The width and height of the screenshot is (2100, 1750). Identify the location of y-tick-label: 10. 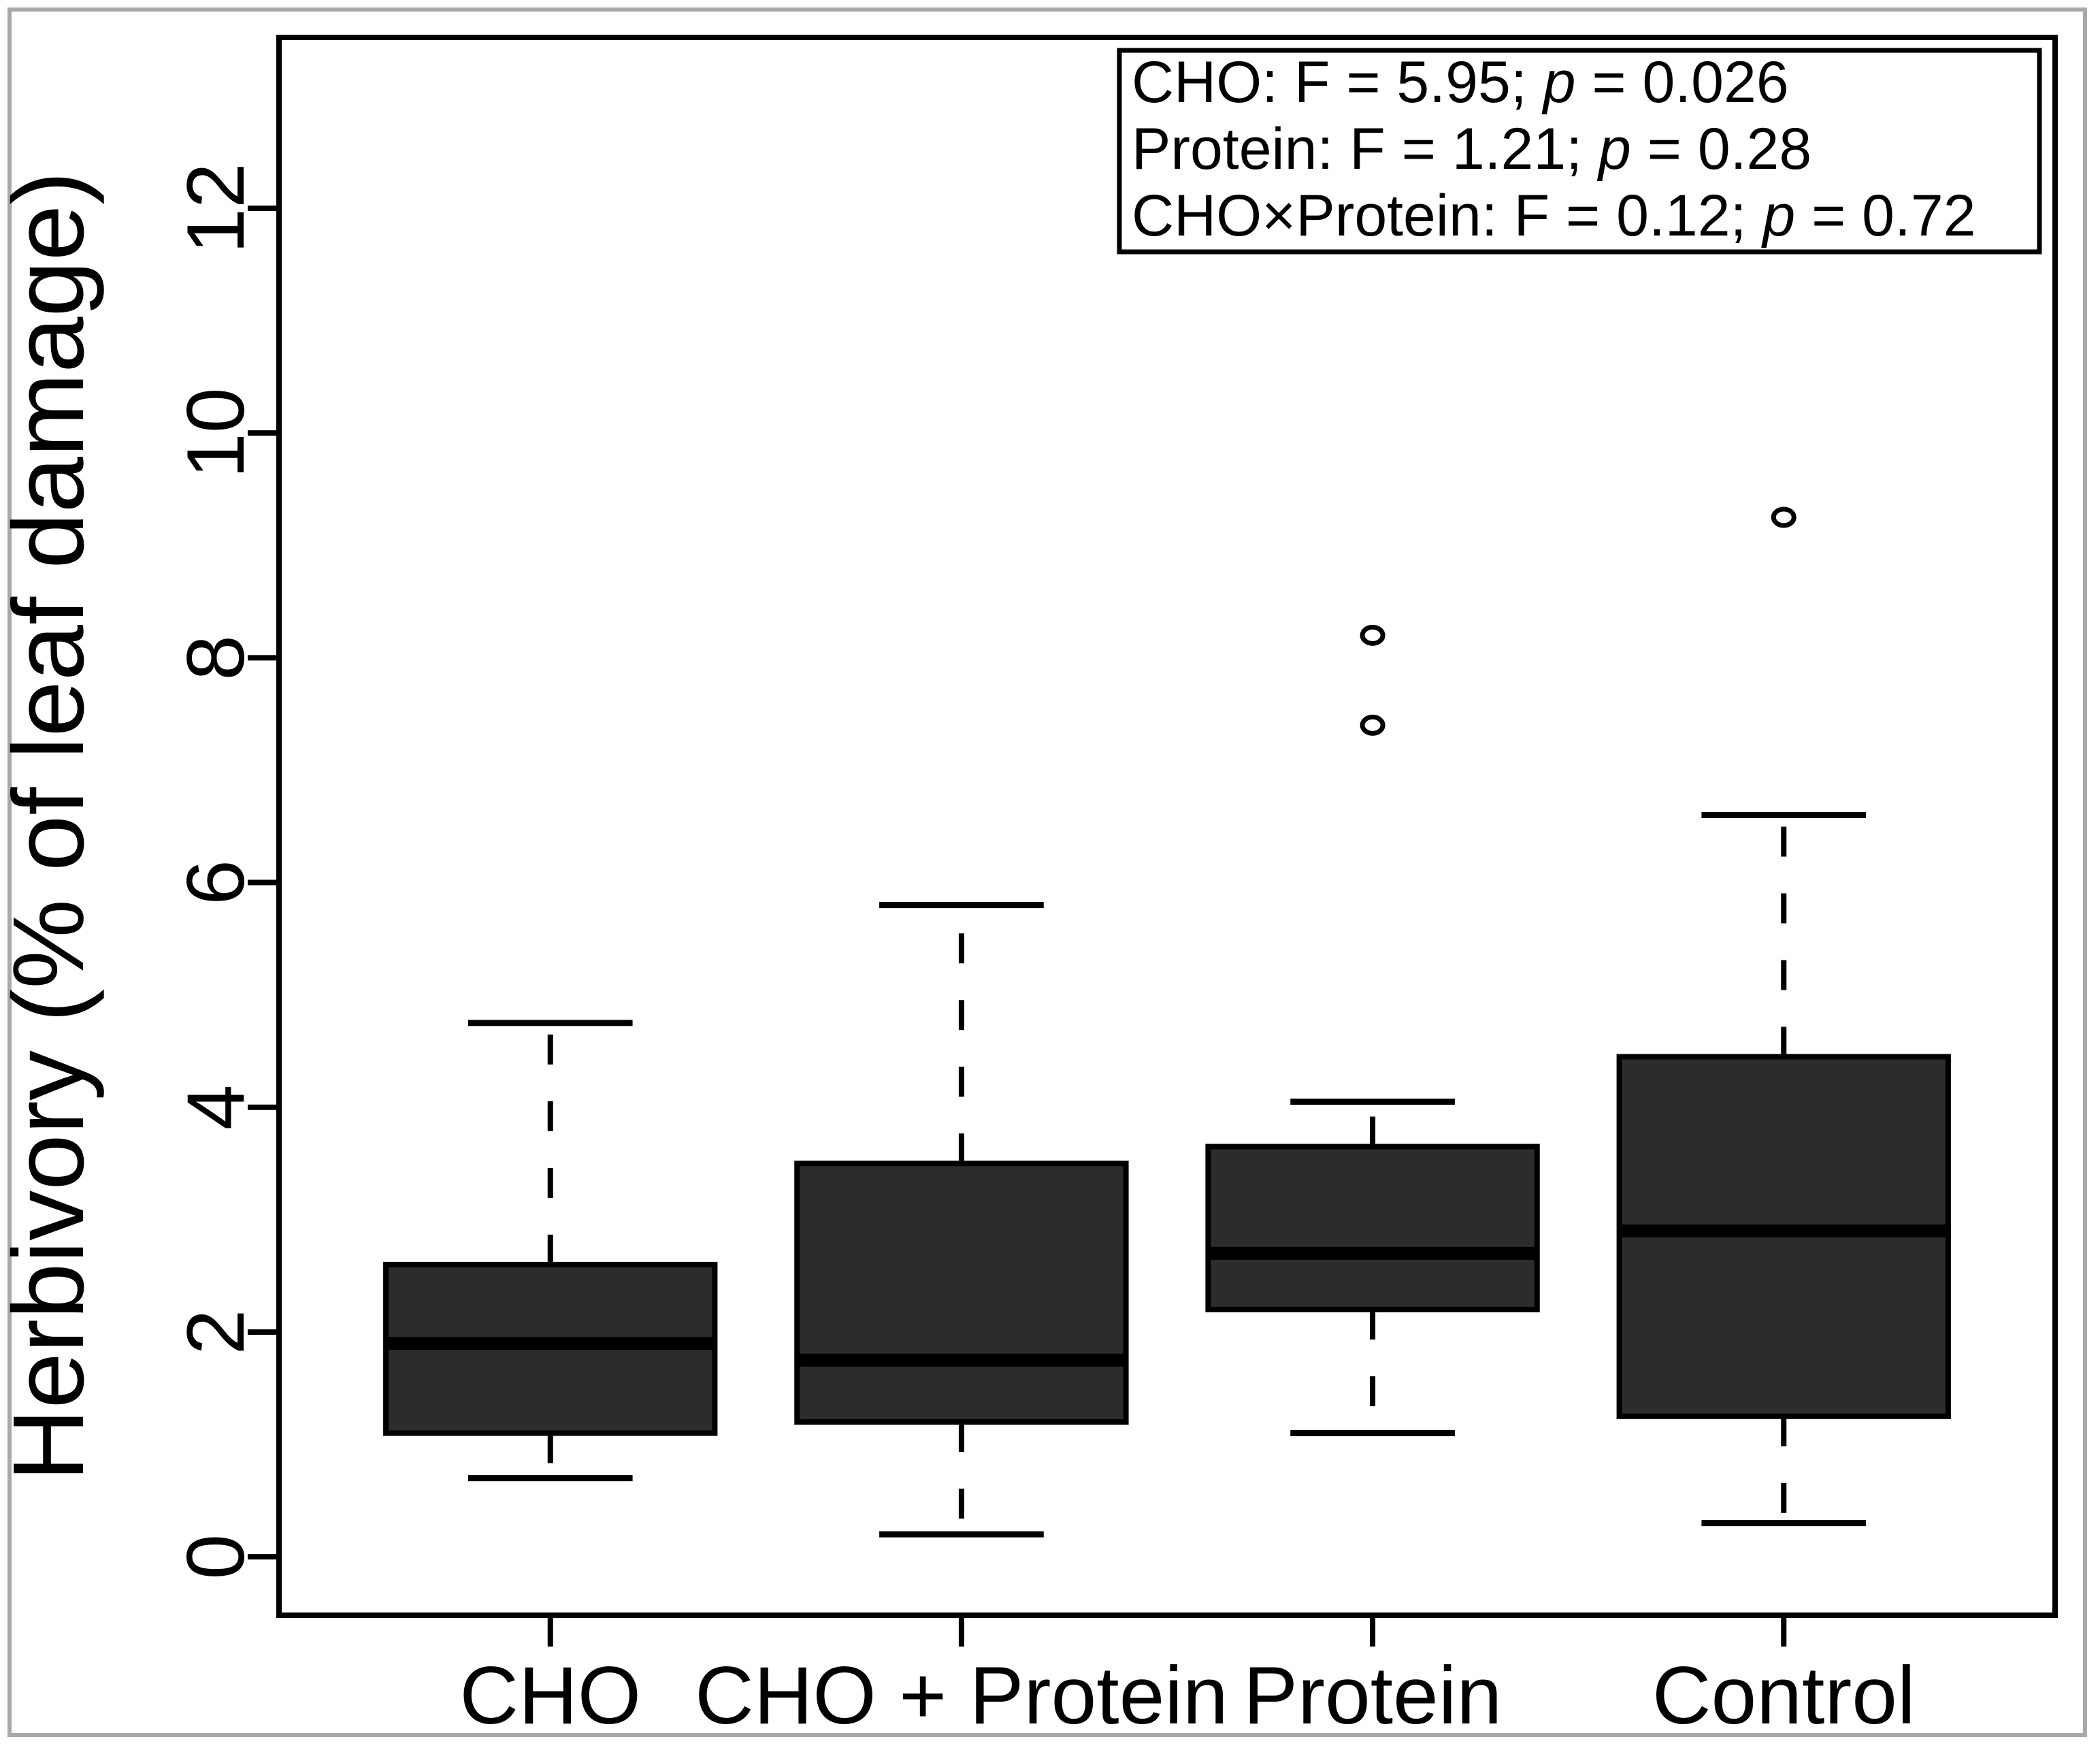
(215, 432).